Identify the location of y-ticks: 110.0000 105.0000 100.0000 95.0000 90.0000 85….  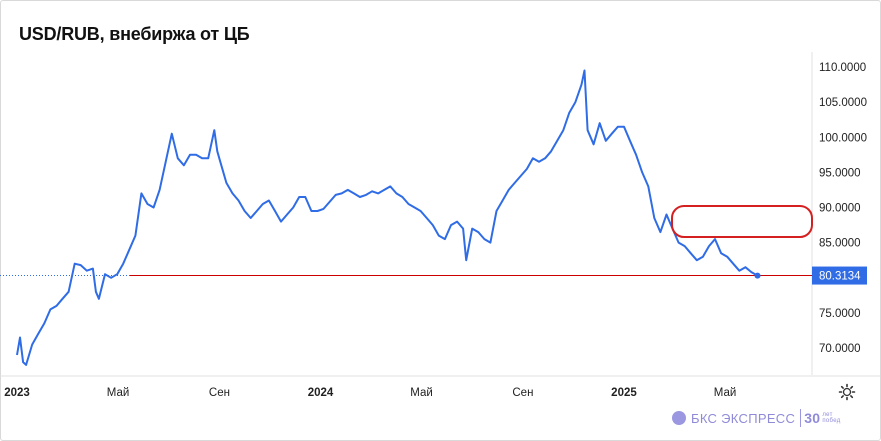
(843, 208).